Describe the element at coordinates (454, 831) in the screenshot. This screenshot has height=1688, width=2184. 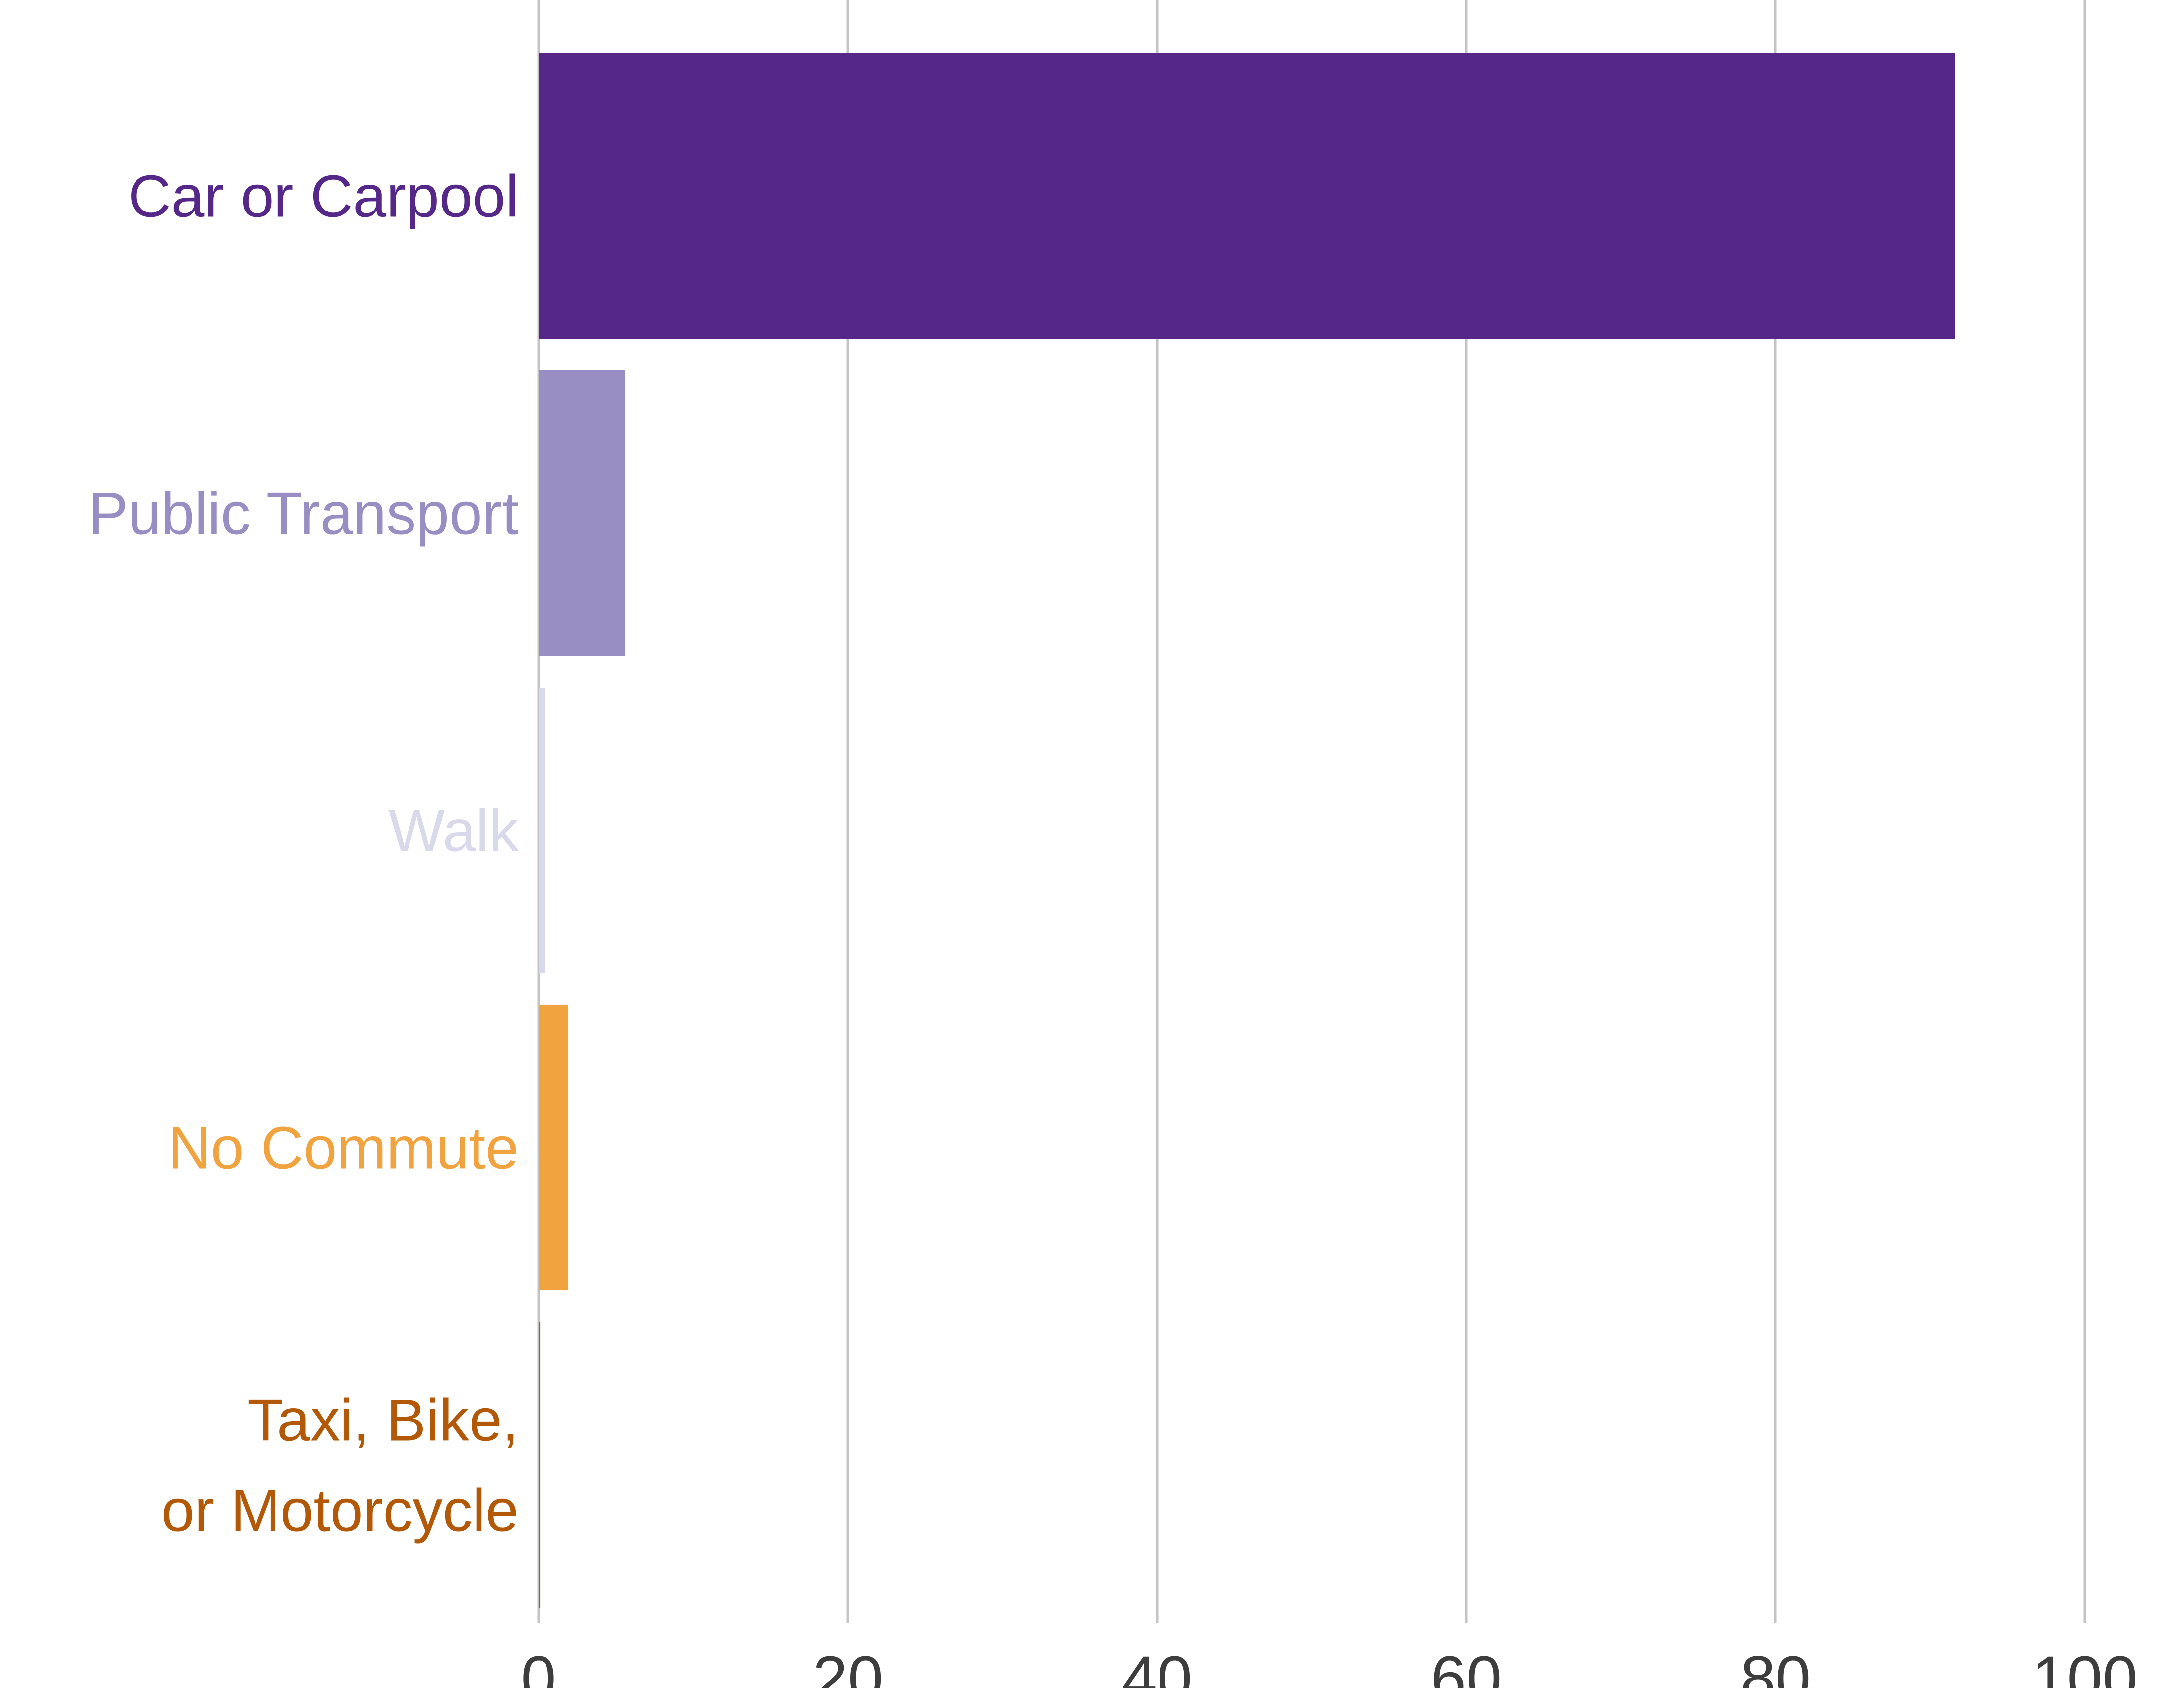
I see `category-label-2: Walk` at that location.